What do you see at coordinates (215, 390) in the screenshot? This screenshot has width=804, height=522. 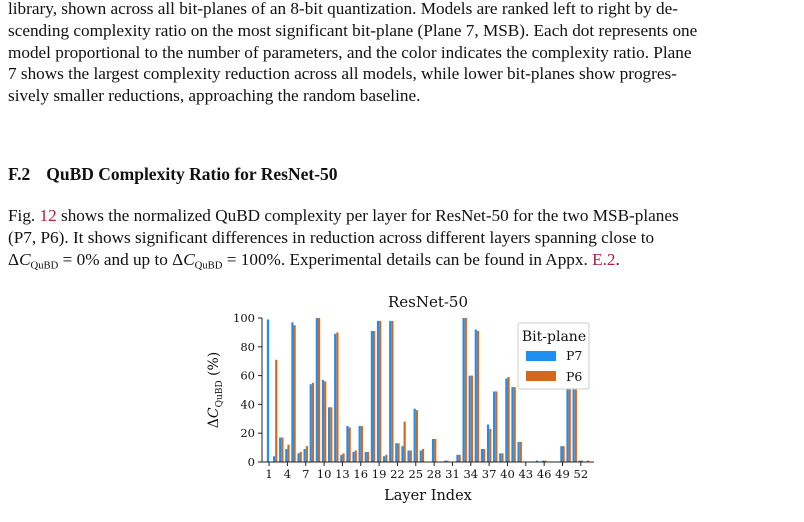 I see `y-axis-label: ΔCQuBD (%)` at bounding box center [215, 390].